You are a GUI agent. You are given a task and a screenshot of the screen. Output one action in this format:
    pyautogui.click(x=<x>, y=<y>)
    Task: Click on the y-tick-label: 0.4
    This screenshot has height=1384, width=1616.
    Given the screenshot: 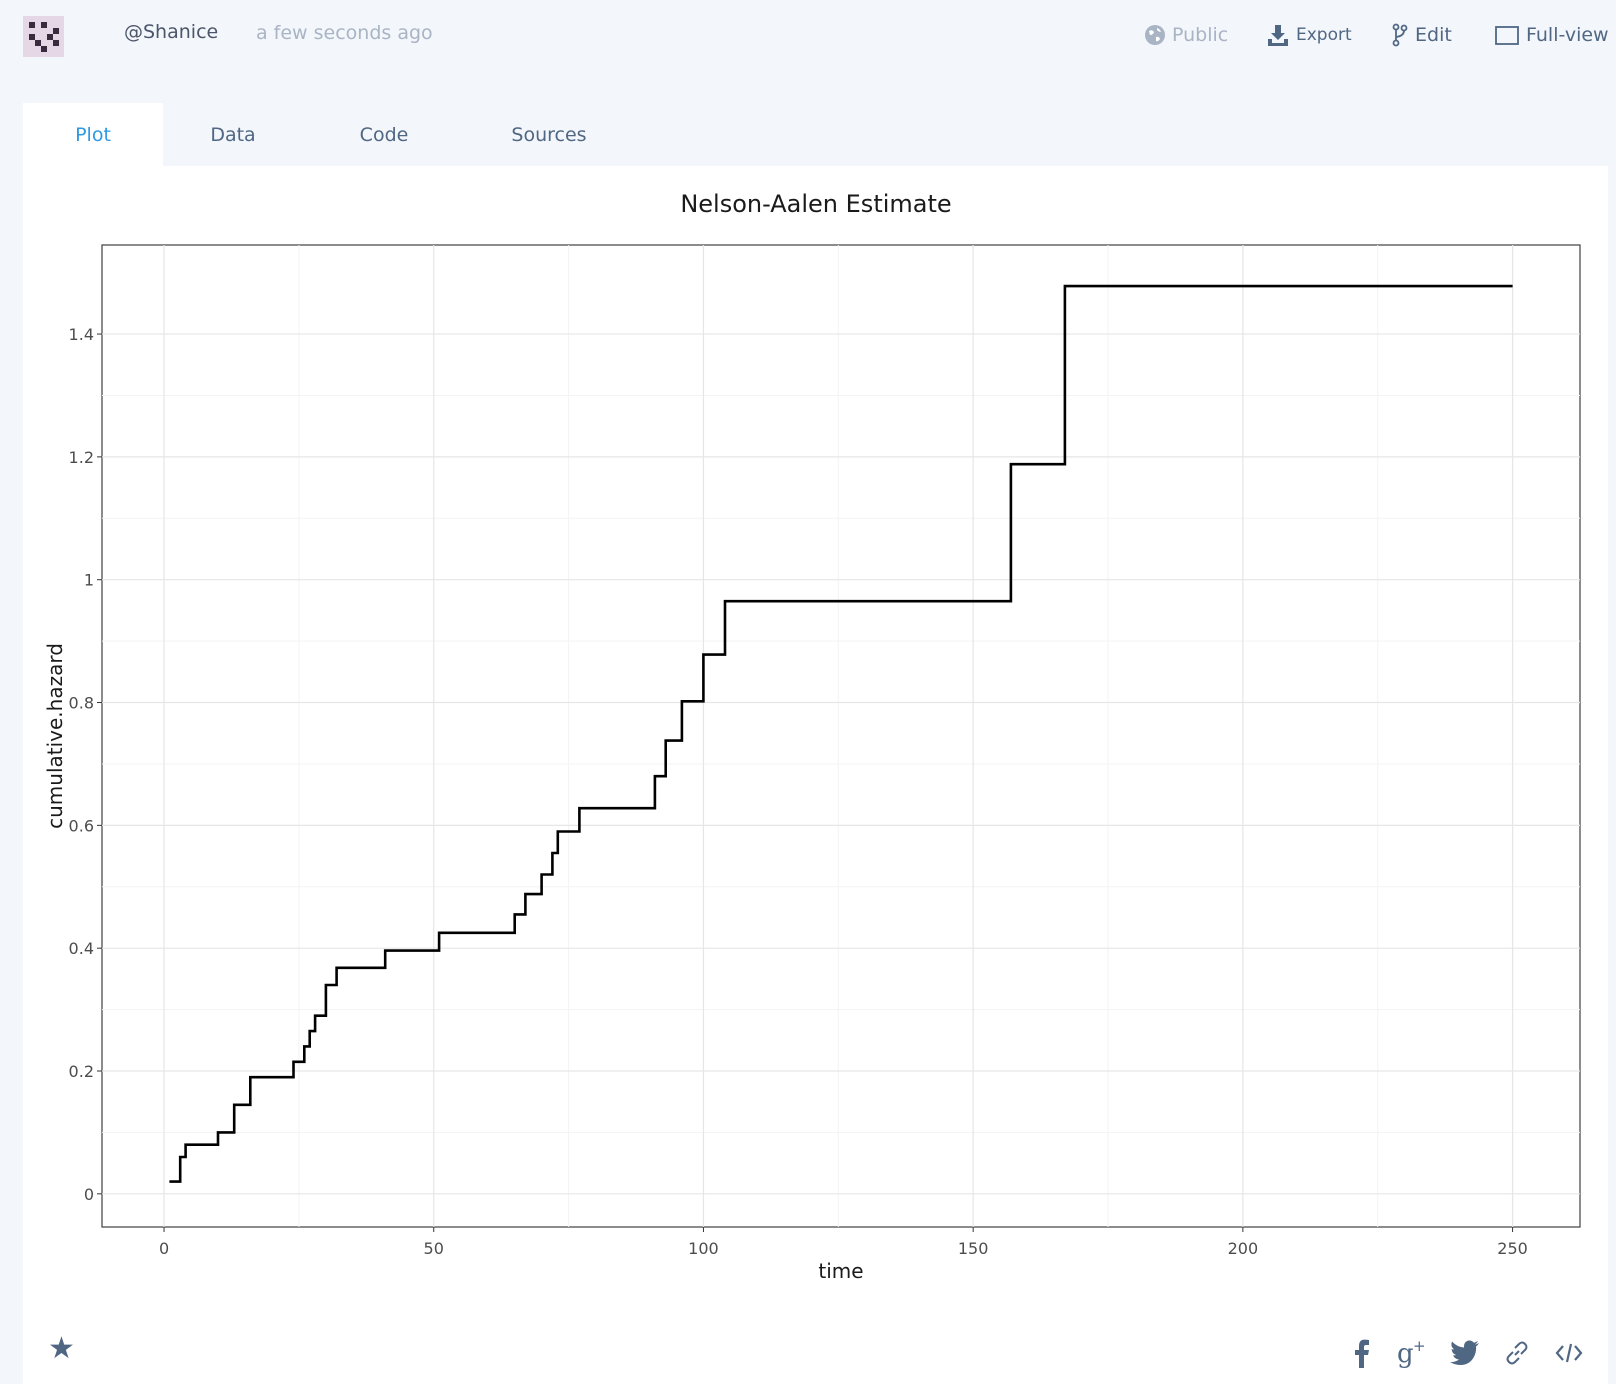 What is the action you would take?
    pyautogui.click(x=81, y=948)
    